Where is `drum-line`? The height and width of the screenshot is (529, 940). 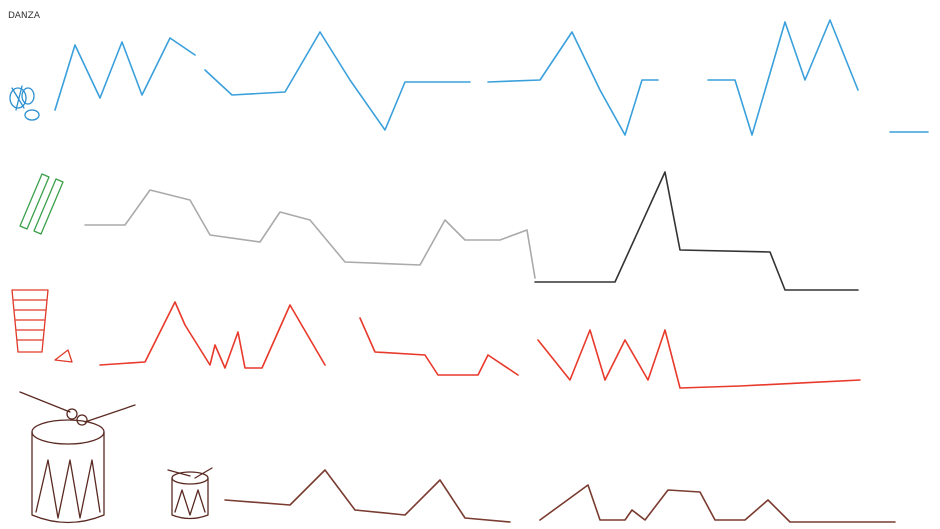 drum-line is located at coordinates (560, 496).